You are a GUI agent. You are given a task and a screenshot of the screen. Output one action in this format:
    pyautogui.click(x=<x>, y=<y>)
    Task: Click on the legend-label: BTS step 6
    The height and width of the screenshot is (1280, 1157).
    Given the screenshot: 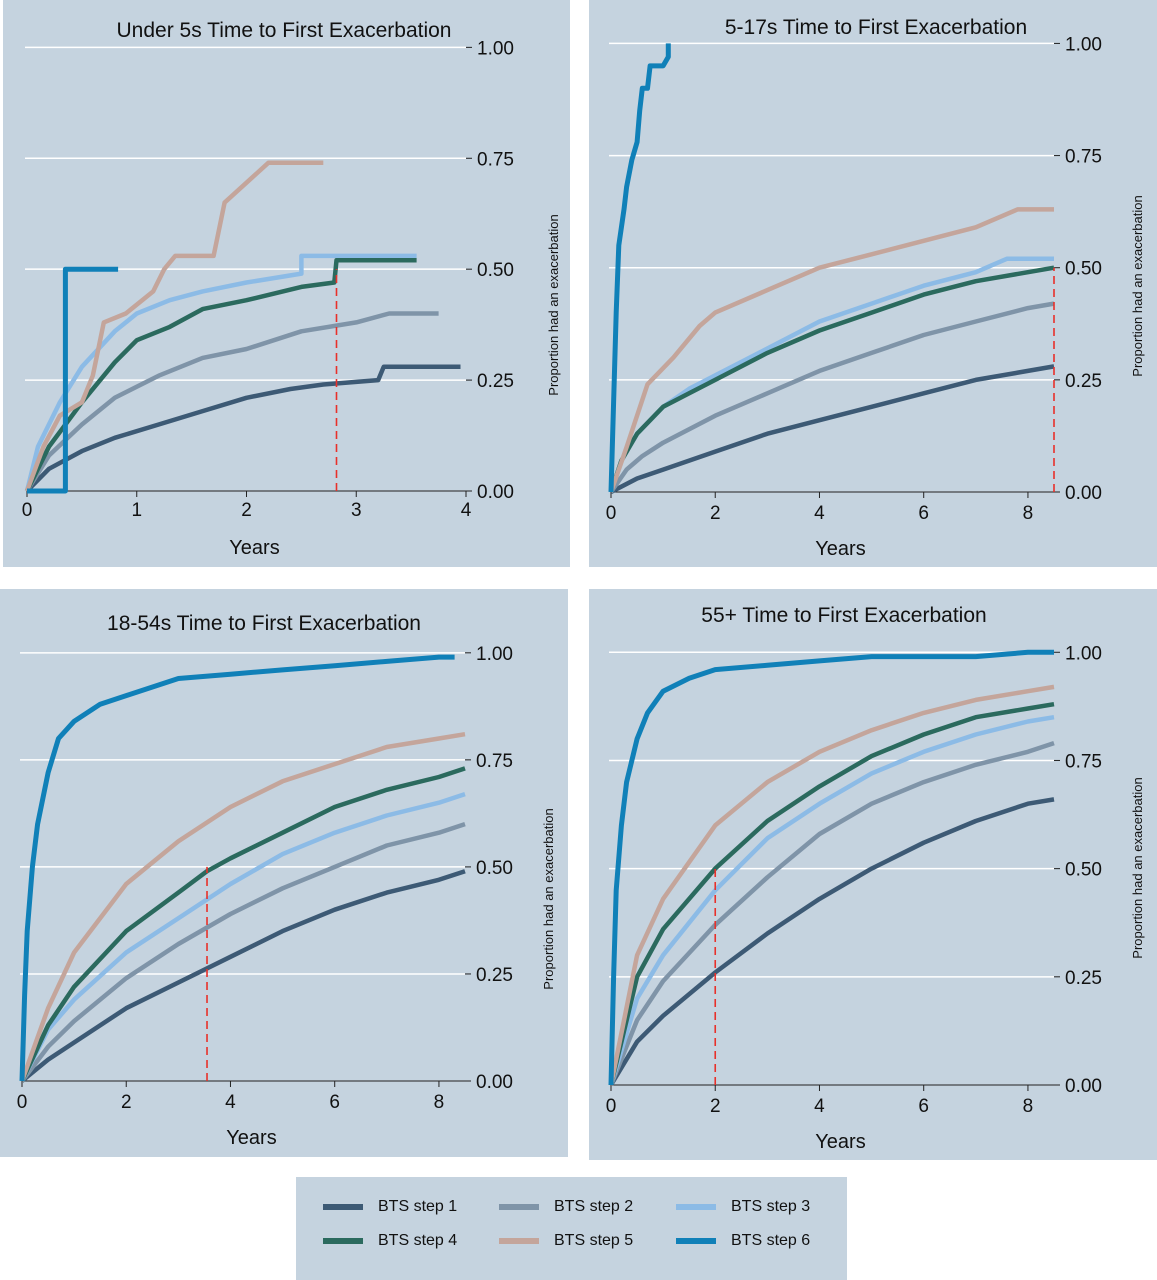 What is the action you would take?
    pyautogui.click(x=771, y=1240)
    